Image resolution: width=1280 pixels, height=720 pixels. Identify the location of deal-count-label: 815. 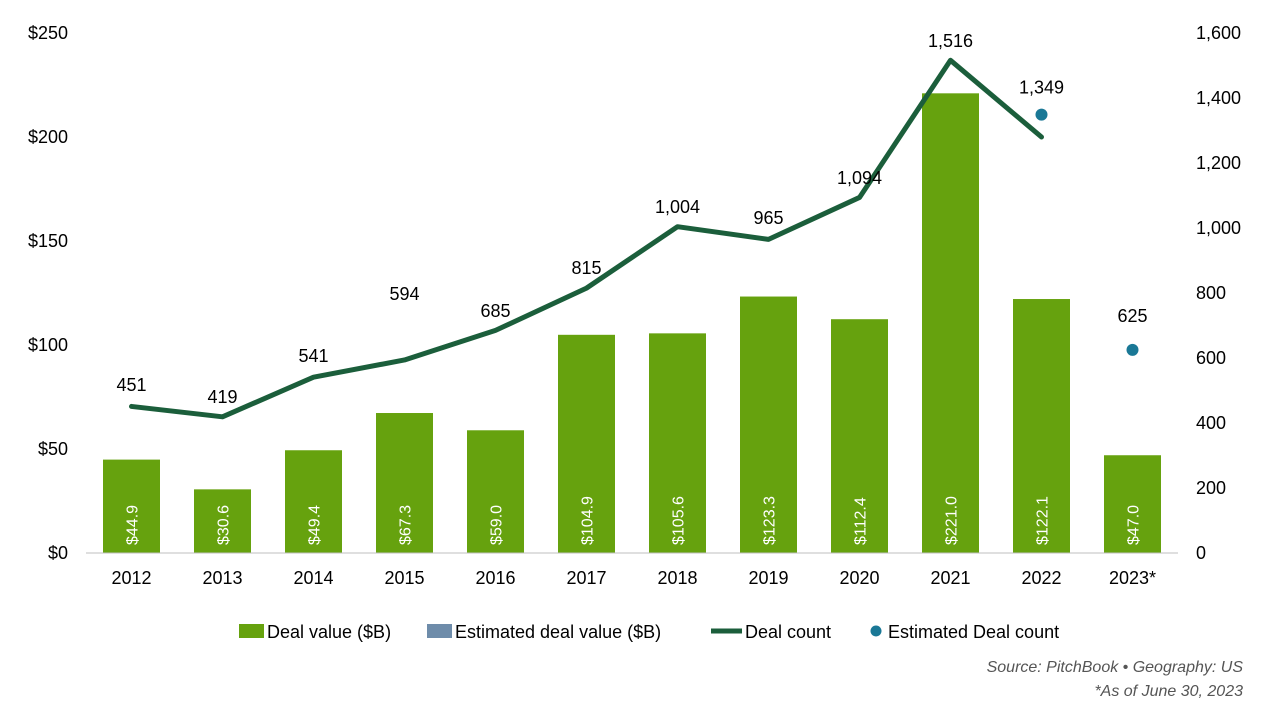
(586, 268).